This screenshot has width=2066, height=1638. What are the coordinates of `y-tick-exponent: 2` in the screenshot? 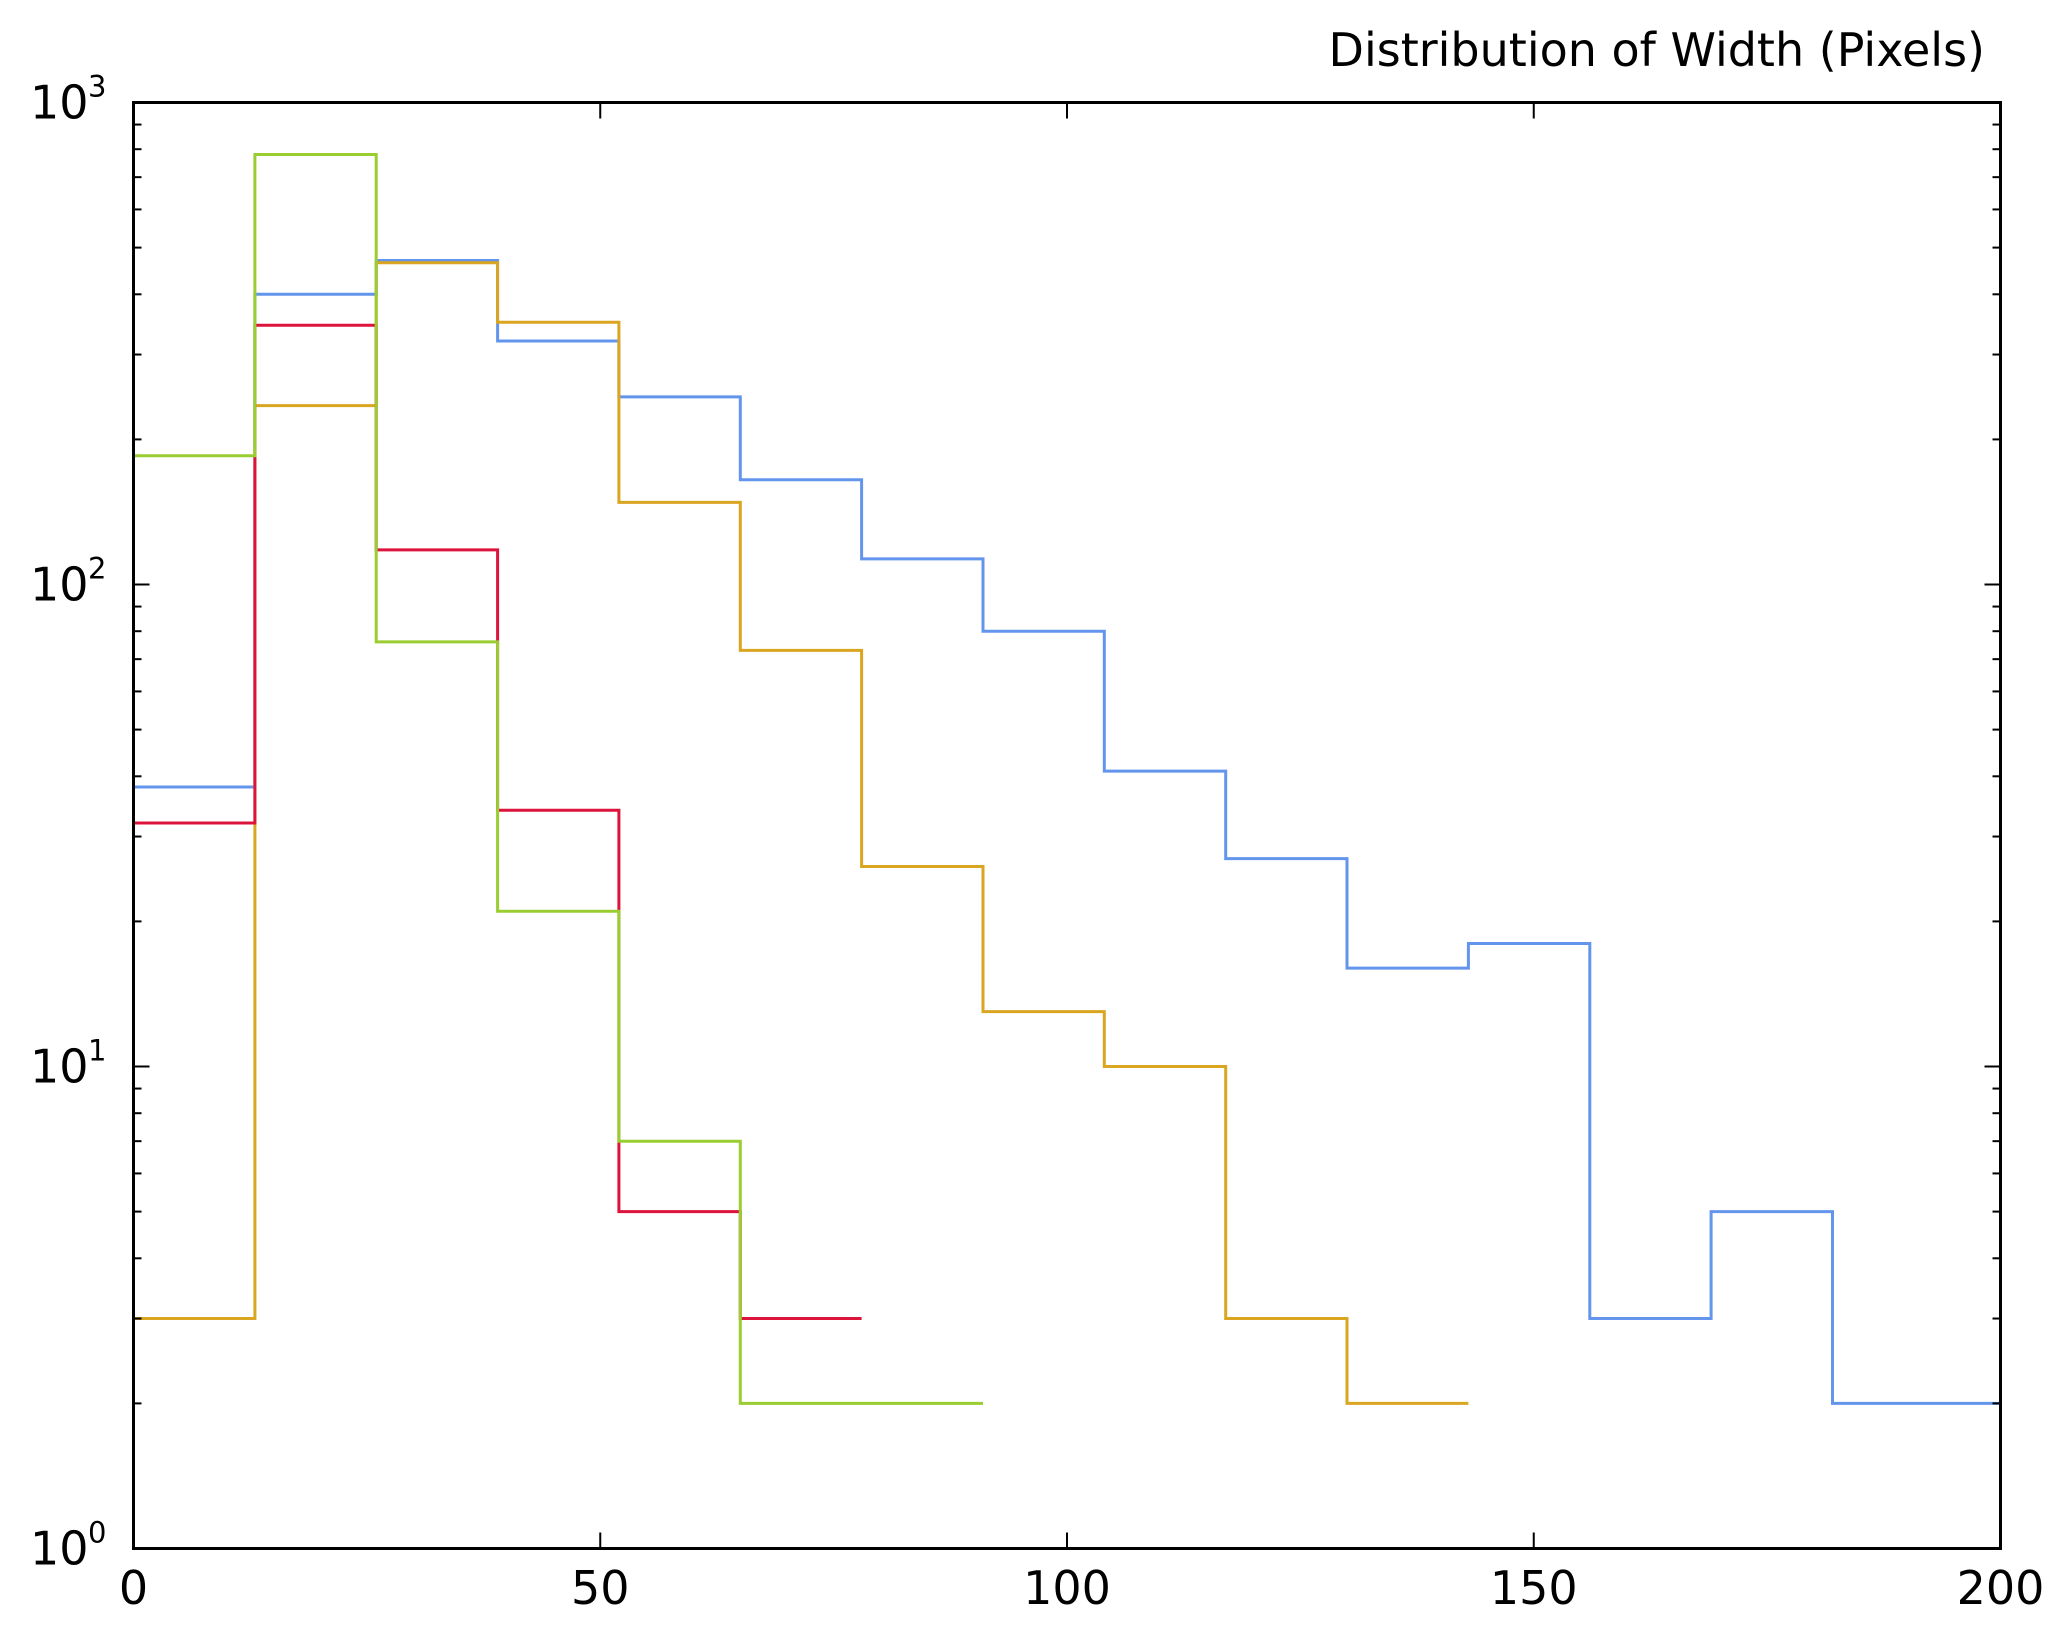 It's located at (97, 569).